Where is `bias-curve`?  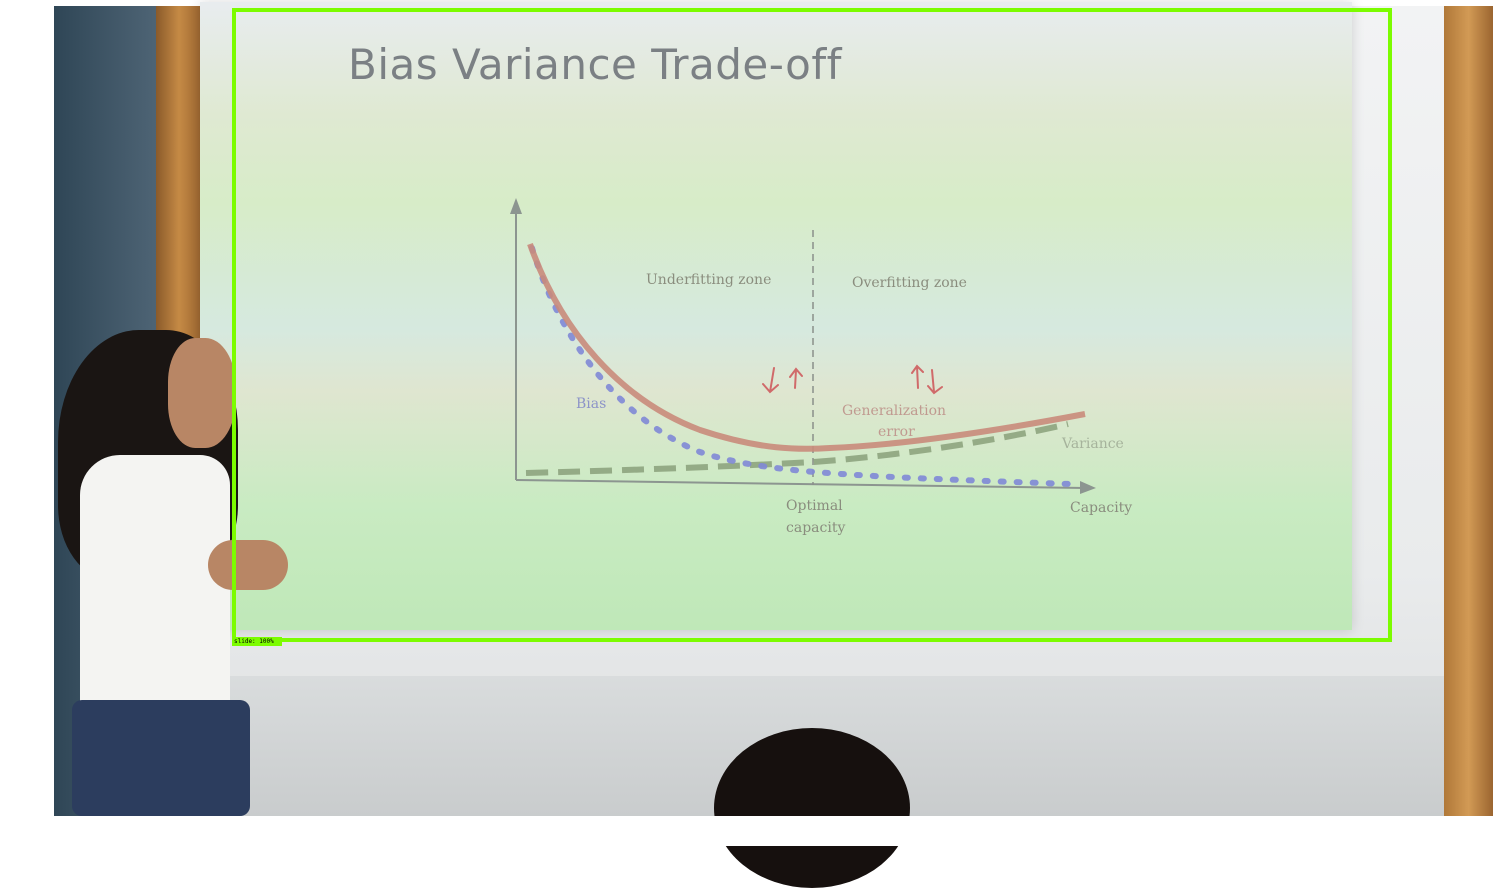 bias-curve is located at coordinates (801, 366).